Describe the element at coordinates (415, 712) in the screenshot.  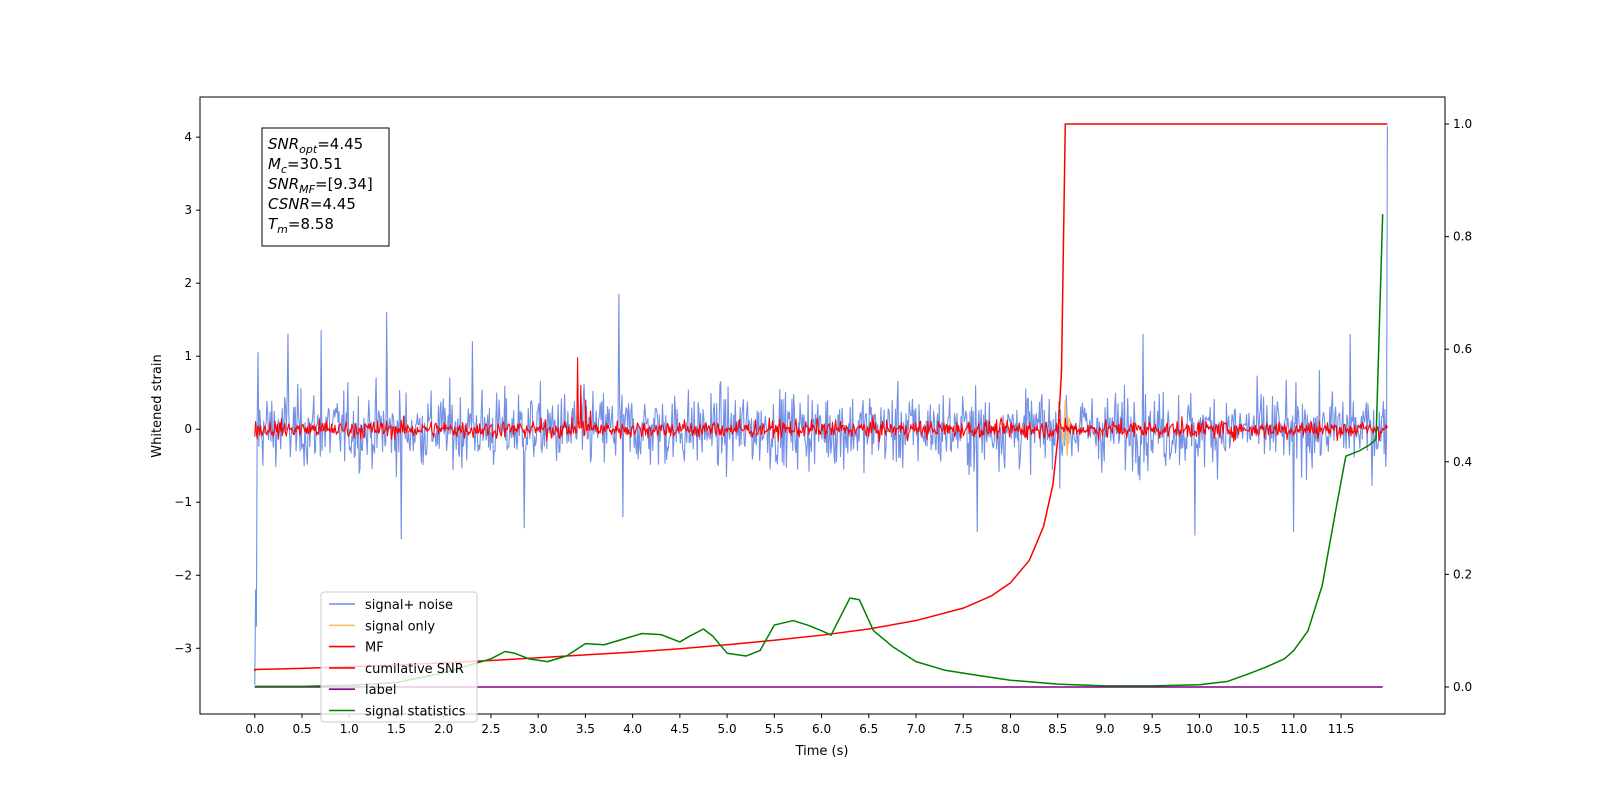
I see `legend-entry-label: signal statistics` at that location.